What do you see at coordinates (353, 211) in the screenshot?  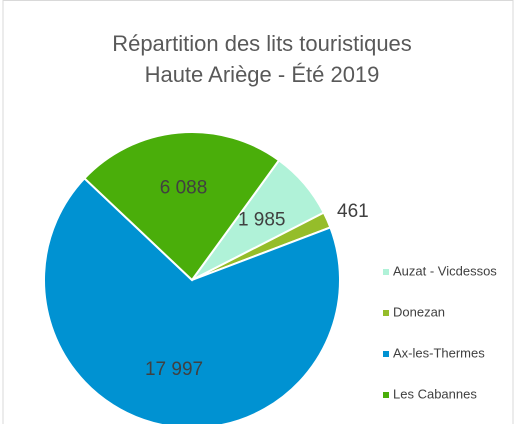 I see `data-label: 461` at bounding box center [353, 211].